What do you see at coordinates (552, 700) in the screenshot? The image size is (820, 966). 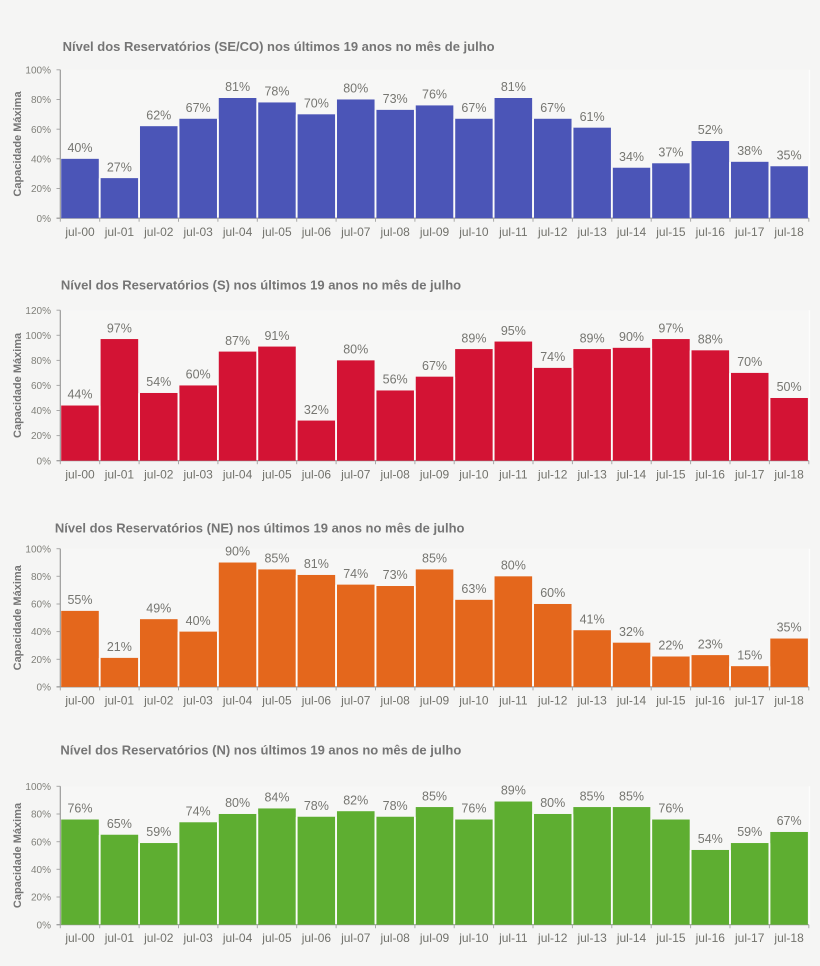 I see `svg-text: jul-12` at bounding box center [552, 700].